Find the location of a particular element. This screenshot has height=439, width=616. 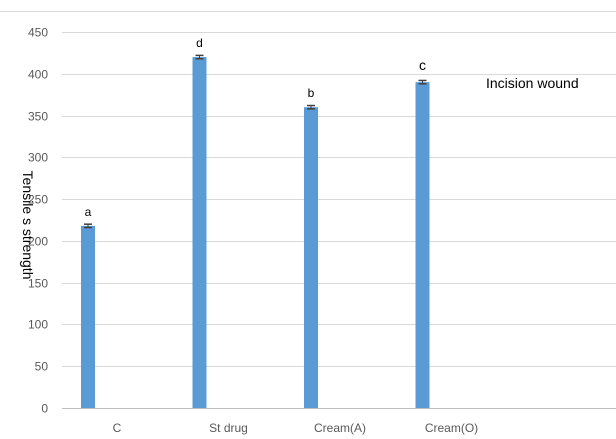

significance-label: c is located at coordinates (422, 65).